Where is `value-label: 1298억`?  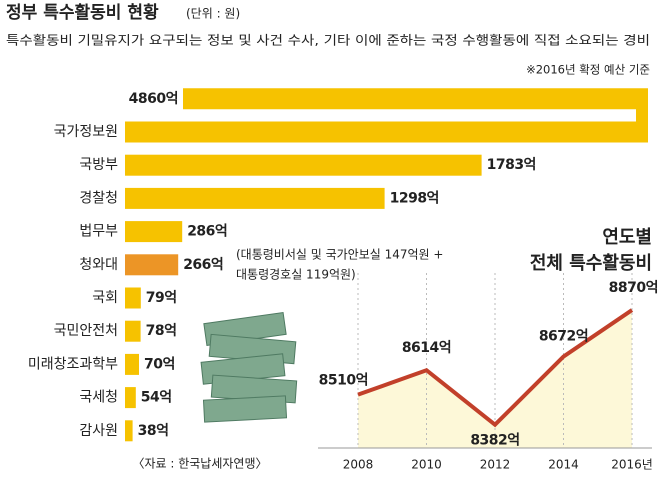 value-label: 1298억 is located at coordinates (414, 198).